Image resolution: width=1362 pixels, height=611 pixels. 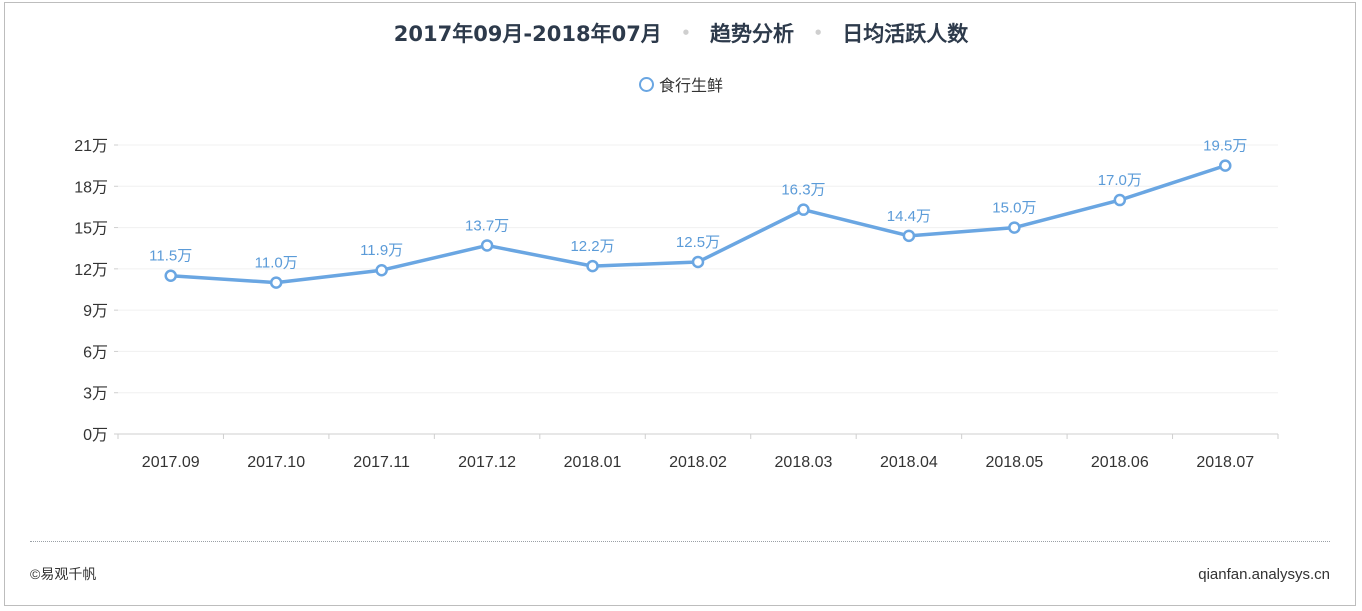 I want to click on x-tick-label: 2018.01, so click(x=593, y=462).